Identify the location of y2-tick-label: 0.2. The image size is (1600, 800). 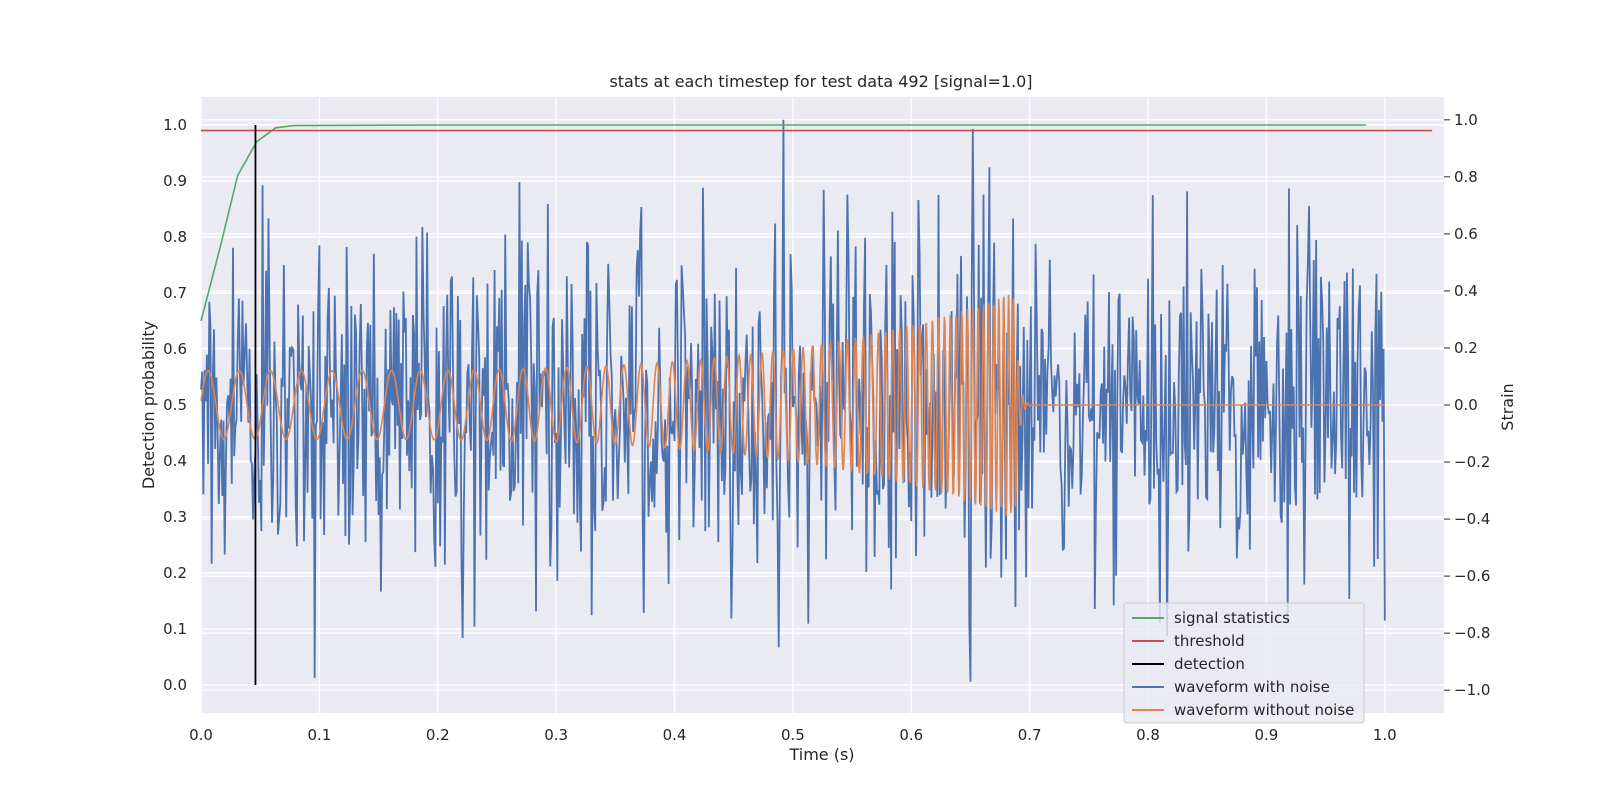
(1466, 348).